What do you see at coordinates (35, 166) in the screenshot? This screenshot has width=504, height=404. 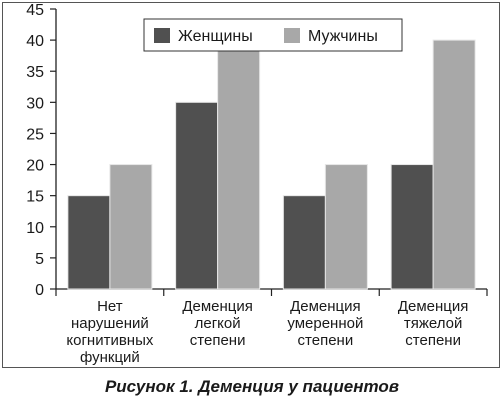 I see `y-tick-label: 20` at bounding box center [35, 166].